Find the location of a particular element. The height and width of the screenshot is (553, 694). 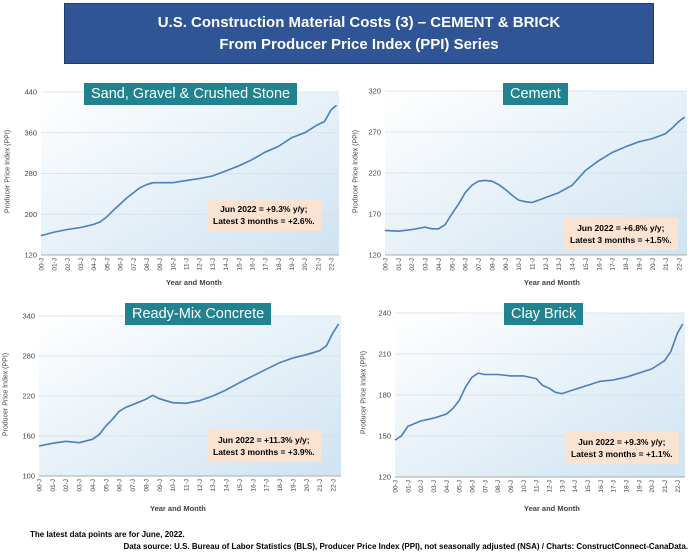

y-tick-label: 200 is located at coordinates (30, 214).